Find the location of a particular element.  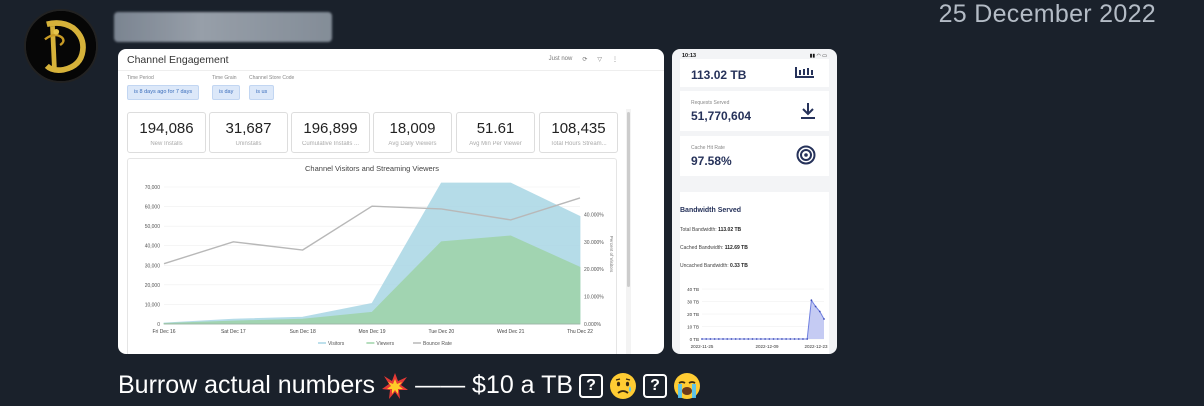

message-text: Burrow actual numbers —— $10 a TB ? ? is located at coordinates (409, 385).